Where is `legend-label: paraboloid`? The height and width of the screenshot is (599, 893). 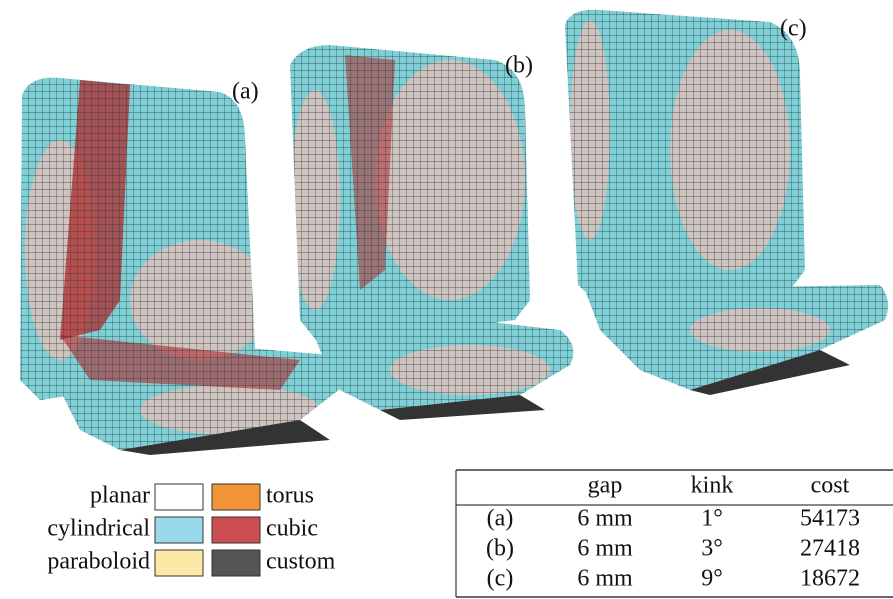 legend-label: paraboloid is located at coordinates (98, 562).